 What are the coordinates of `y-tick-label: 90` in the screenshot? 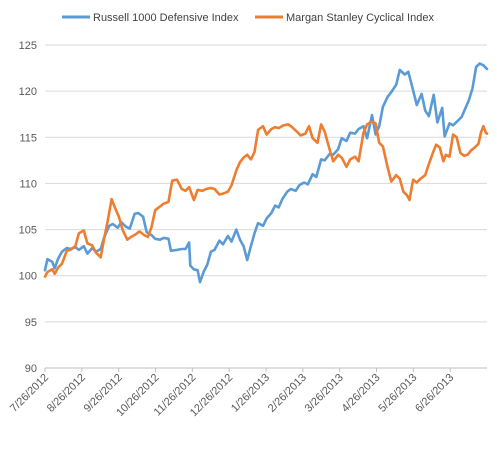 It's located at (31, 369).